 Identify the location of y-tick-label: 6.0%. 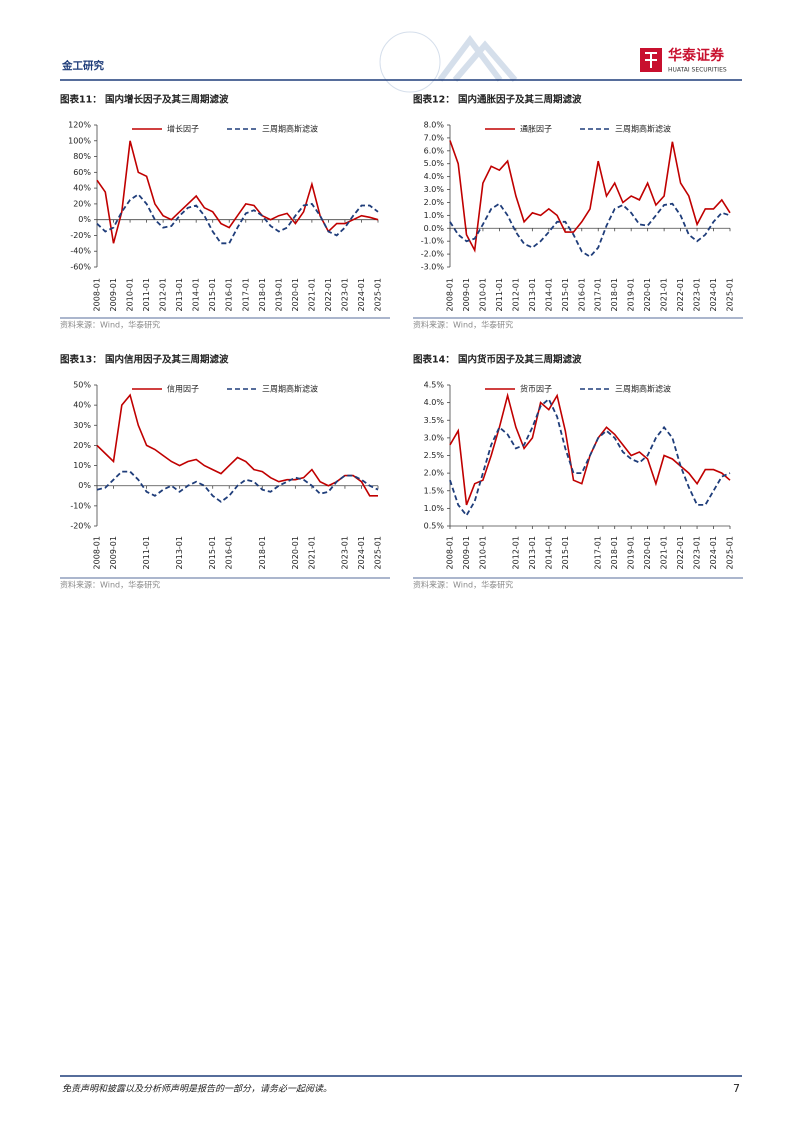
(434, 150).